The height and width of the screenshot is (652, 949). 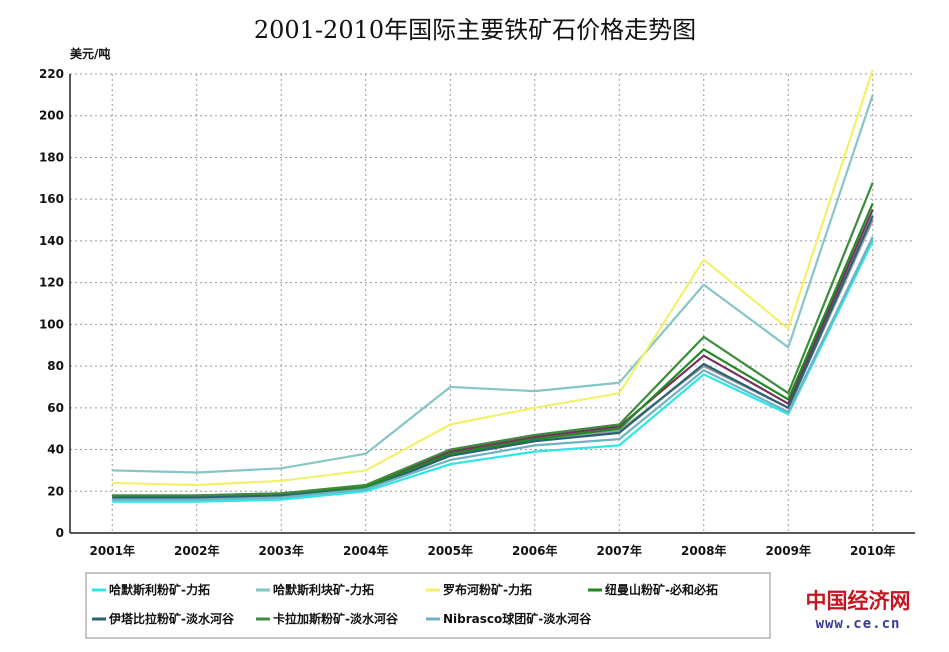 What do you see at coordinates (112, 550) in the screenshot?
I see `x-tick-label: 2001年` at bounding box center [112, 550].